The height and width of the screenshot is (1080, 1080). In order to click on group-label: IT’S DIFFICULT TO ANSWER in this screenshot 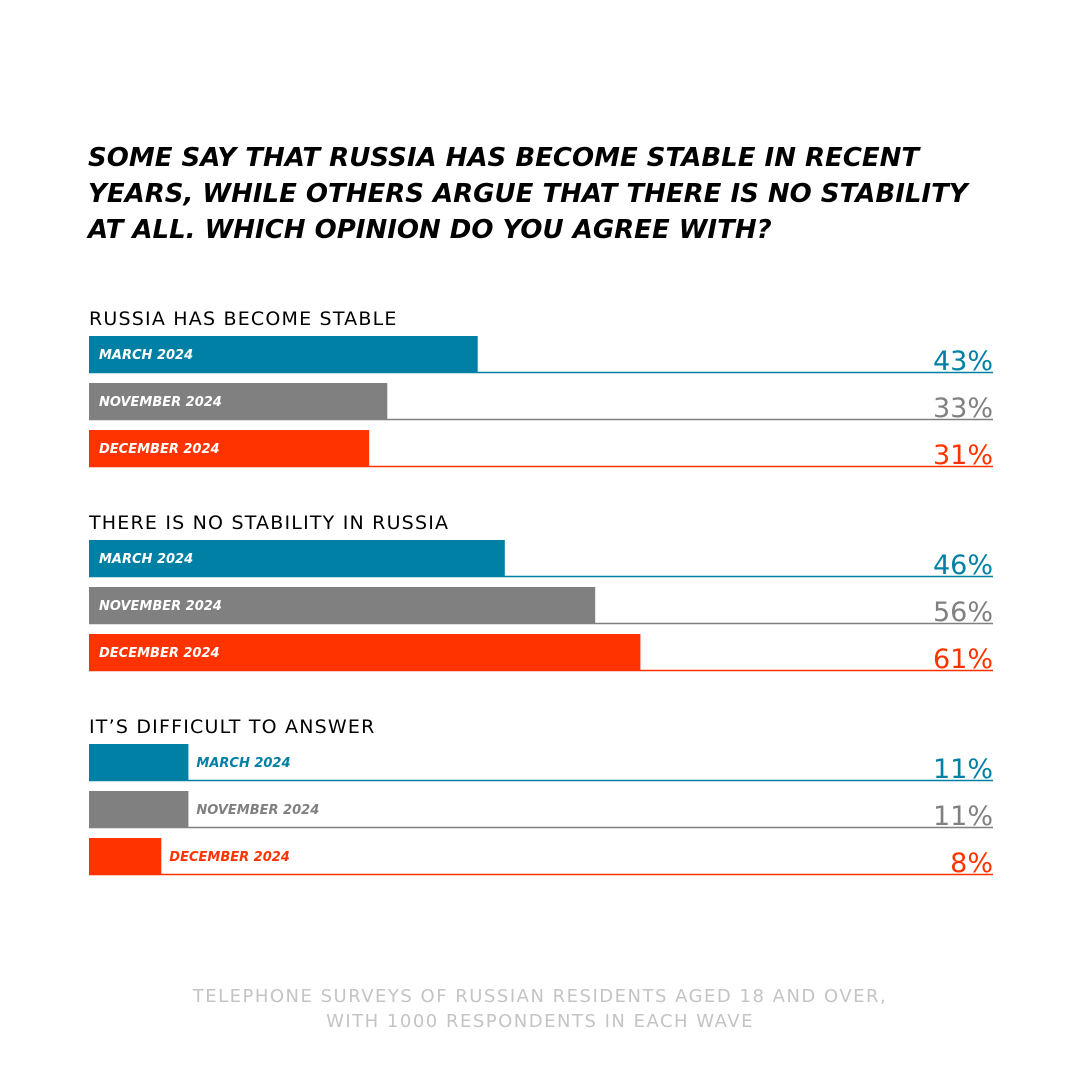, I will do `click(232, 727)`.